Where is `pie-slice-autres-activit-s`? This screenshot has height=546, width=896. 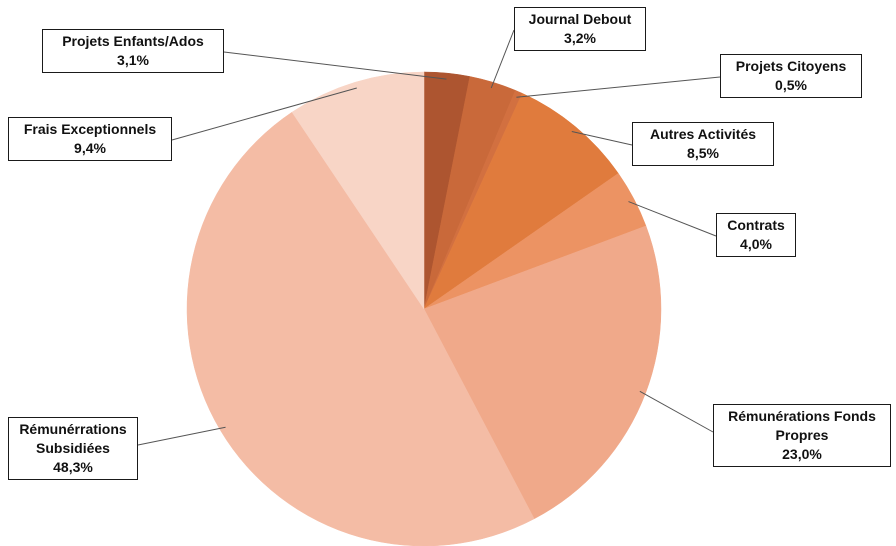
pie-slice-autres-activit-s is located at coordinates (521, 201).